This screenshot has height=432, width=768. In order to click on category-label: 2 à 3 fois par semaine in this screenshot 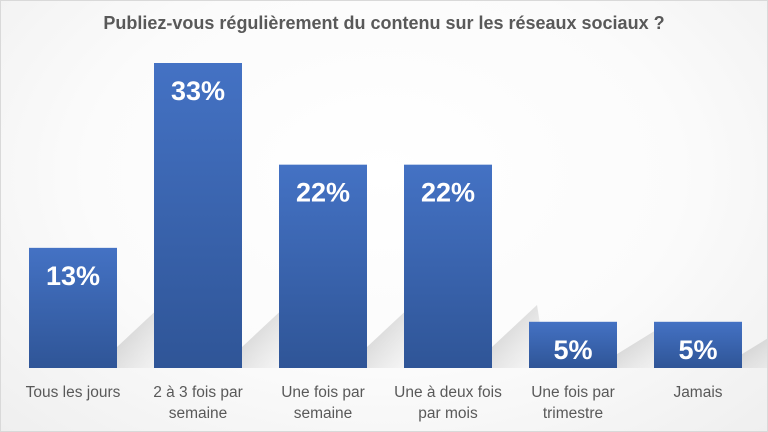, I will do `click(198, 403)`.